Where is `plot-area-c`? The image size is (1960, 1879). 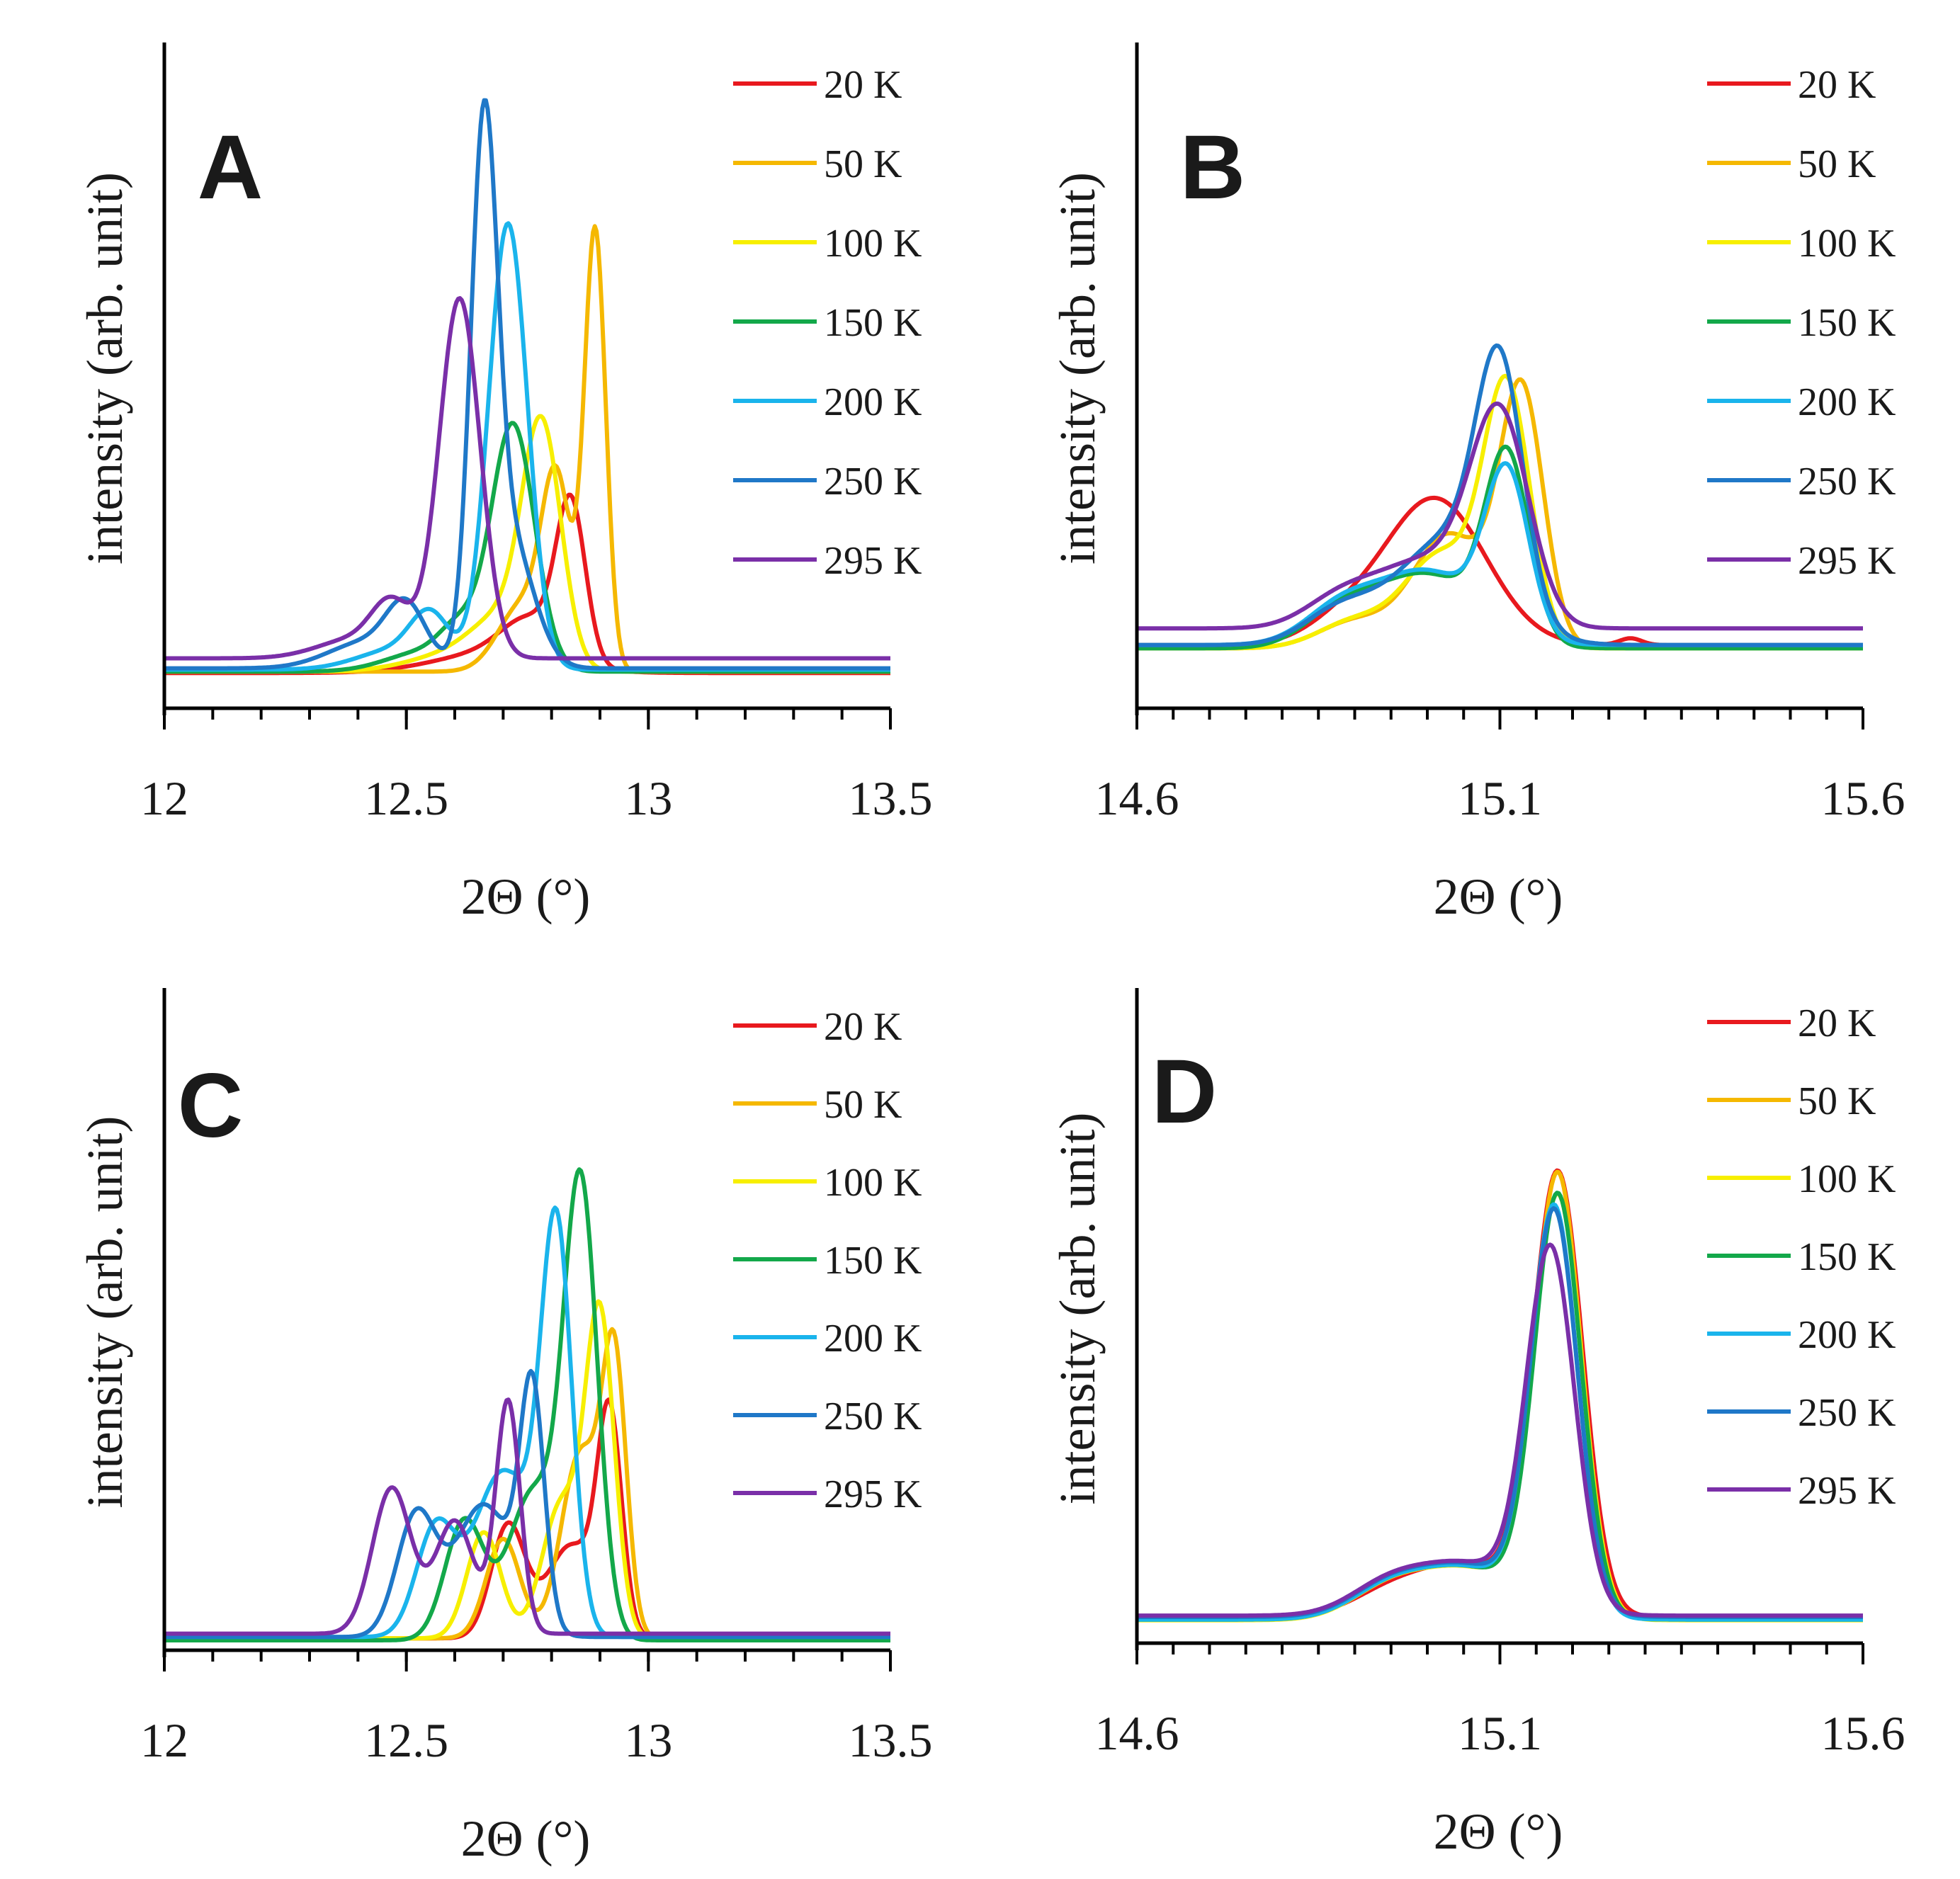 plot-area-c is located at coordinates (527, 1404).